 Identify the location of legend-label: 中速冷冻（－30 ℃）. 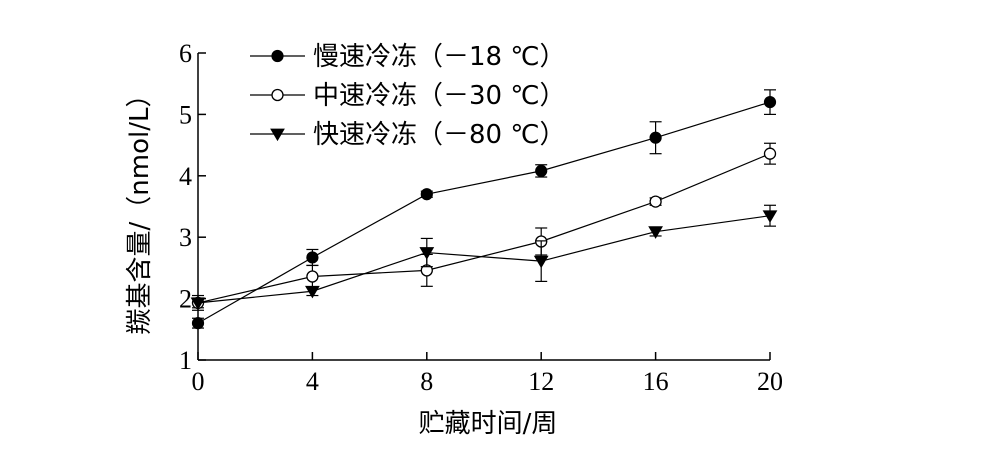
(439, 96).